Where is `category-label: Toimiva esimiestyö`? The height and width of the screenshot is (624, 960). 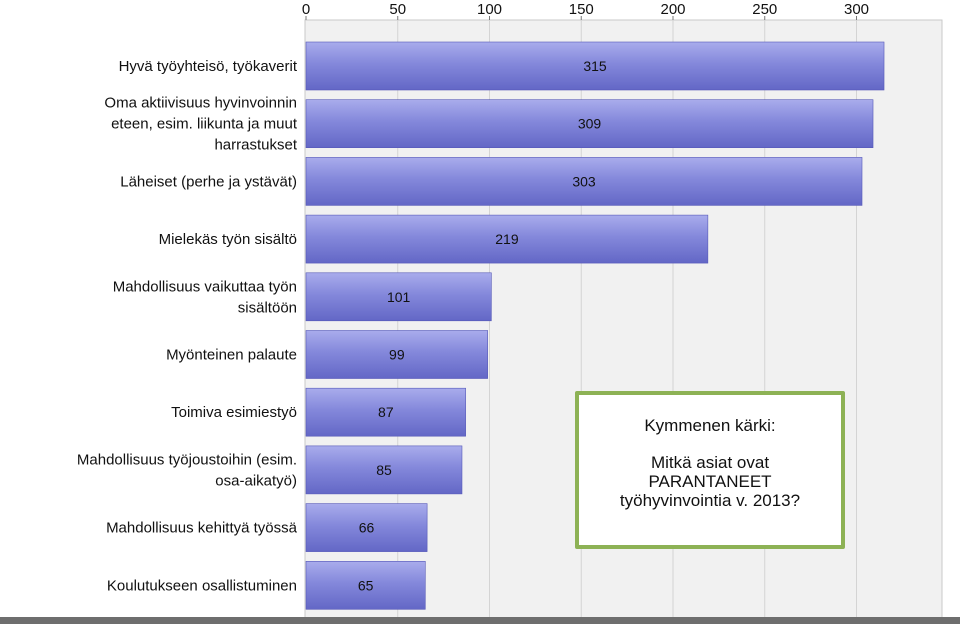
category-label: Toimiva esimiestyö is located at coordinates (234, 412).